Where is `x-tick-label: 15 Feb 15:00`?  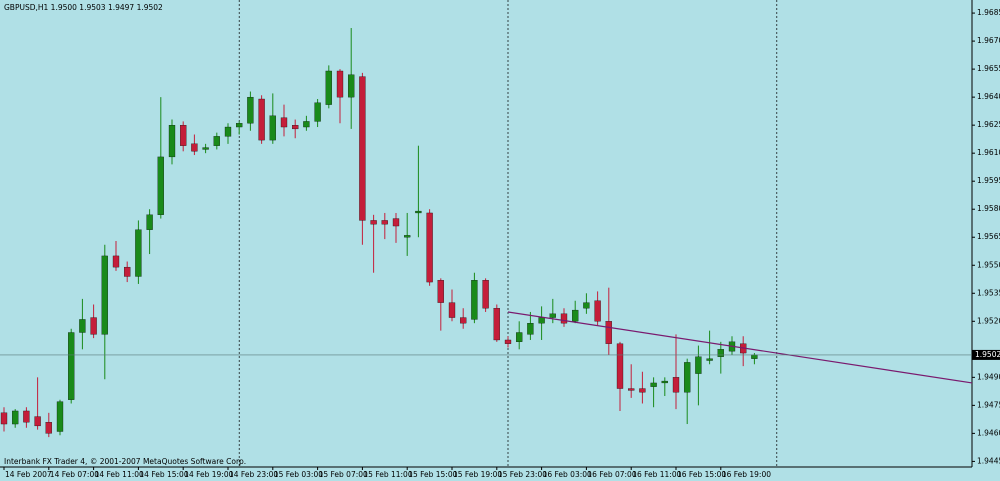 x-tick-label: 15 Feb 15:00 is located at coordinates (432, 474).